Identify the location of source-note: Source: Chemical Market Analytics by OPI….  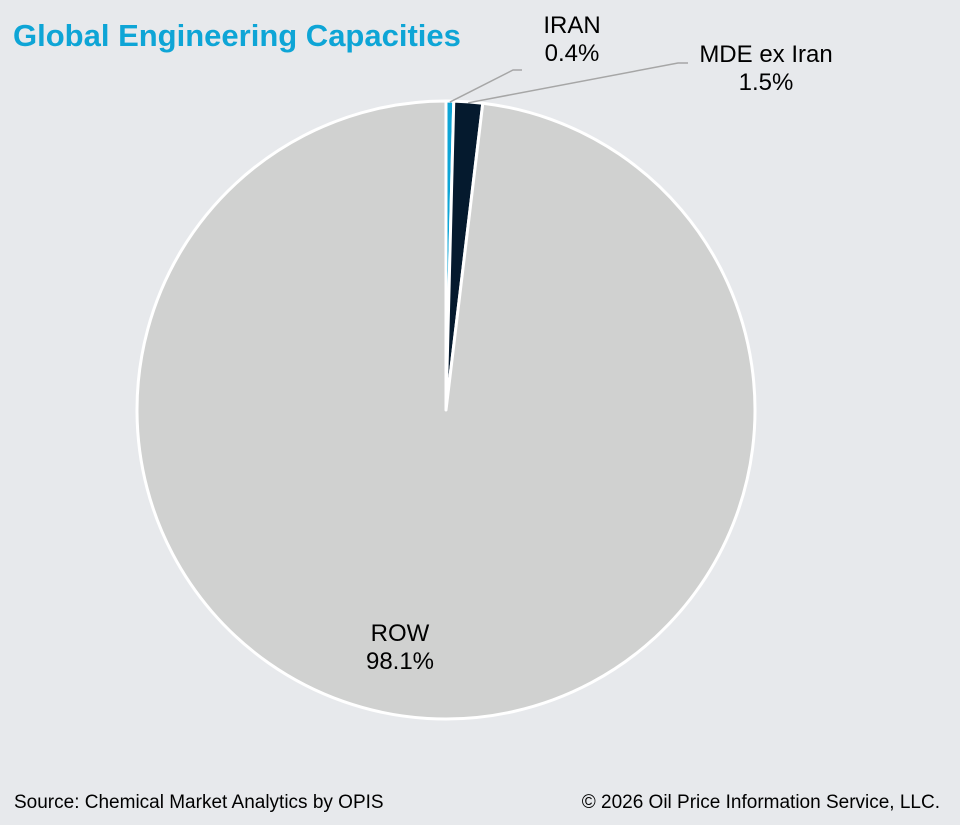
(199, 802).